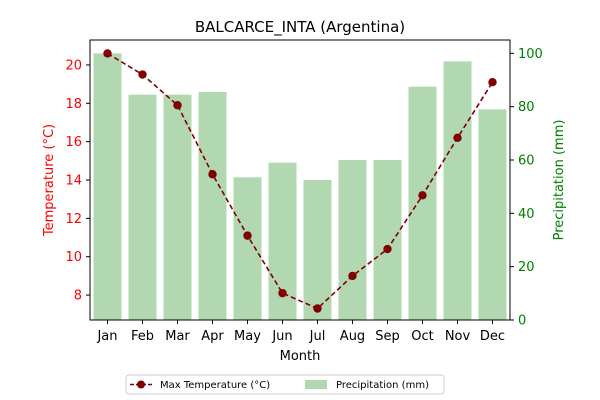 This screenshot has width=600, height=400. What do you see at coordinates (300, 356) in the screenshot?
I see `x-axis-label: Month` at bounding box center [300, 356].